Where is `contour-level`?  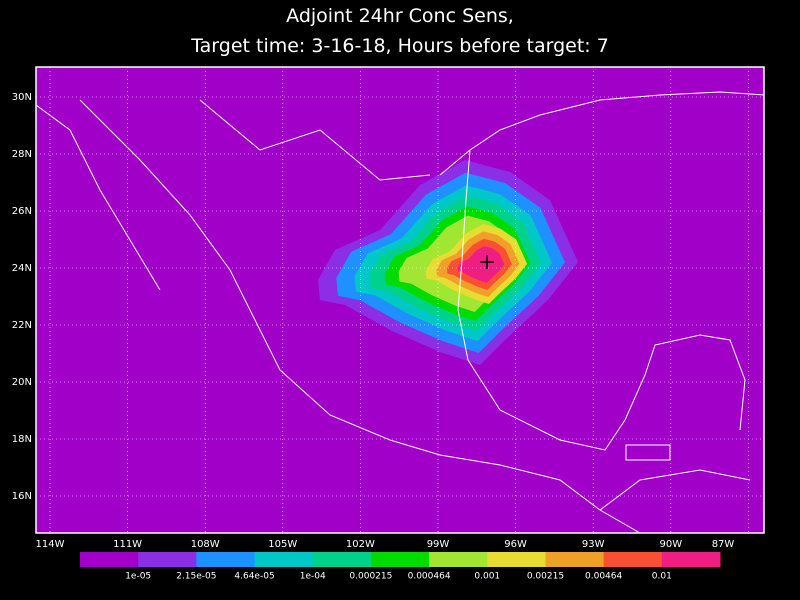
contour-level is located at coordinates (481, 264).